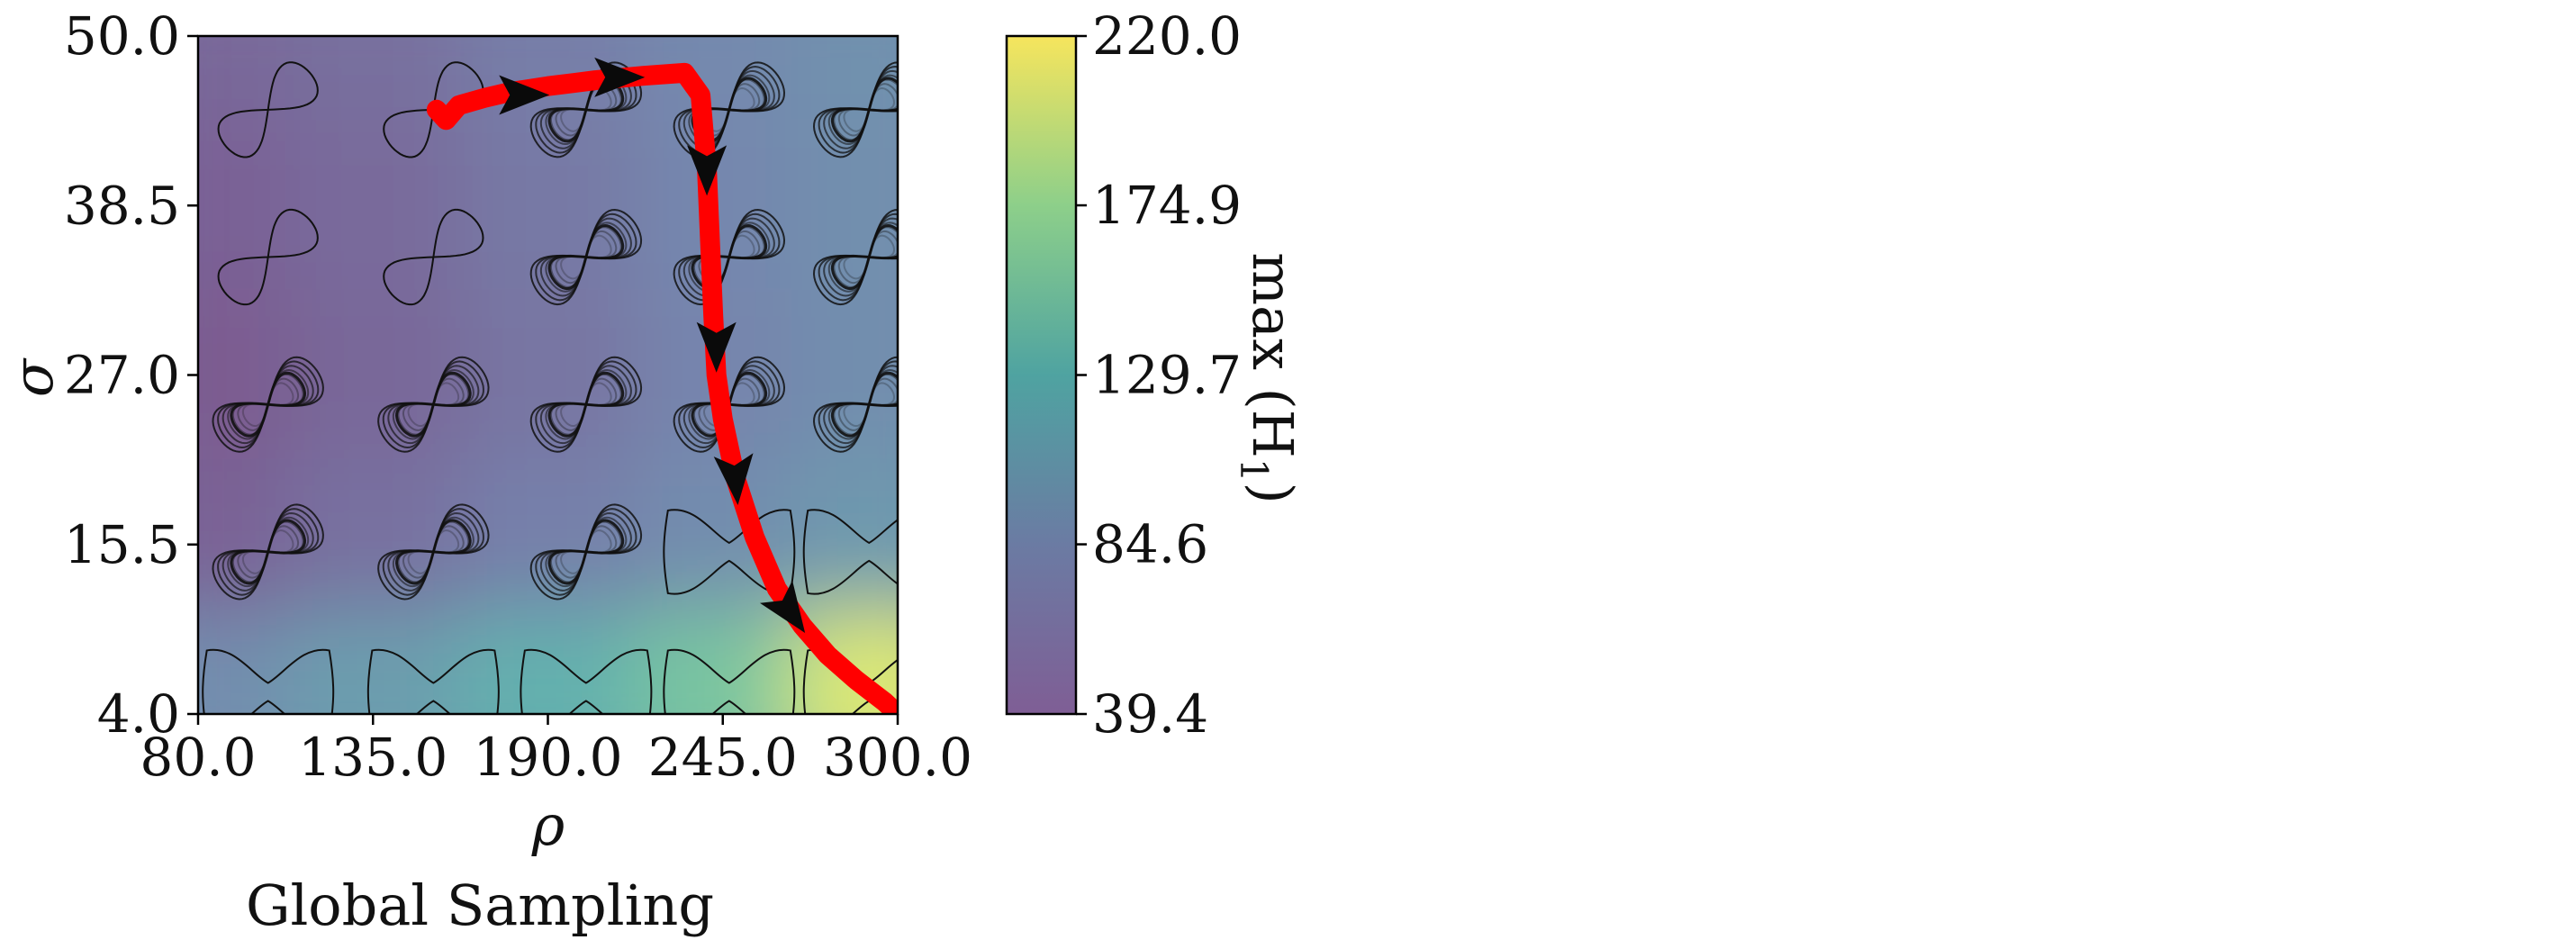  What do you see at coordinates (122, 36) in the screenshot?
I see `y-tick-label: 50.0` at bounding box center [122, 36].